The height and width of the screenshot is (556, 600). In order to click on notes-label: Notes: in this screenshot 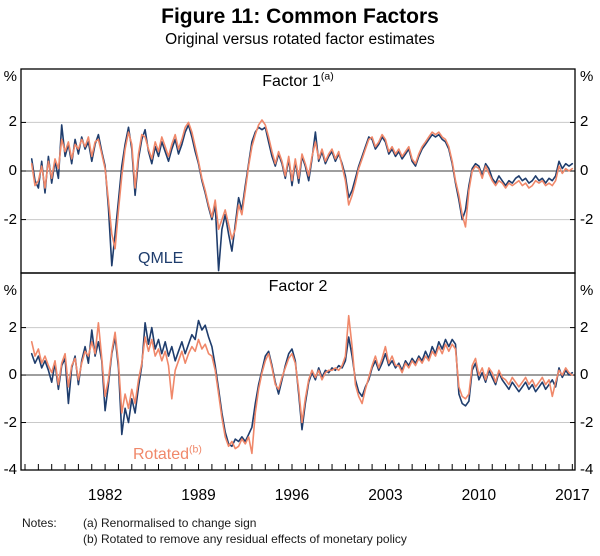, I will do `click(39, 523)`.